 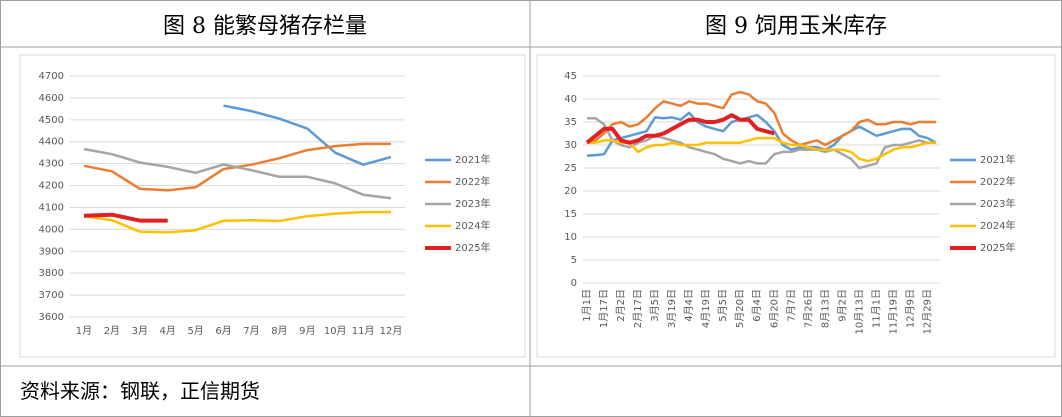 What do you see at coordinates (574, 260) in the screenshot?
I see `y-tick-label: 5` at bounding box center [574, 260].